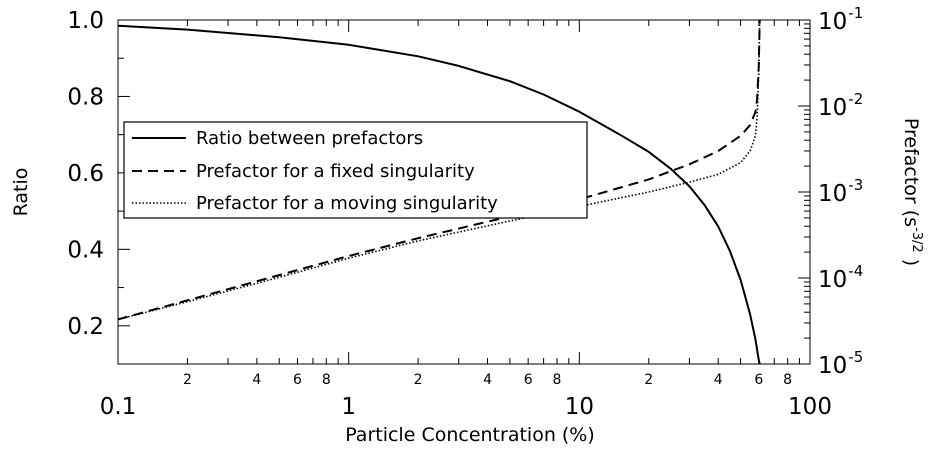  I want to click on y-tick-label: 1.0, so click(85, 21).